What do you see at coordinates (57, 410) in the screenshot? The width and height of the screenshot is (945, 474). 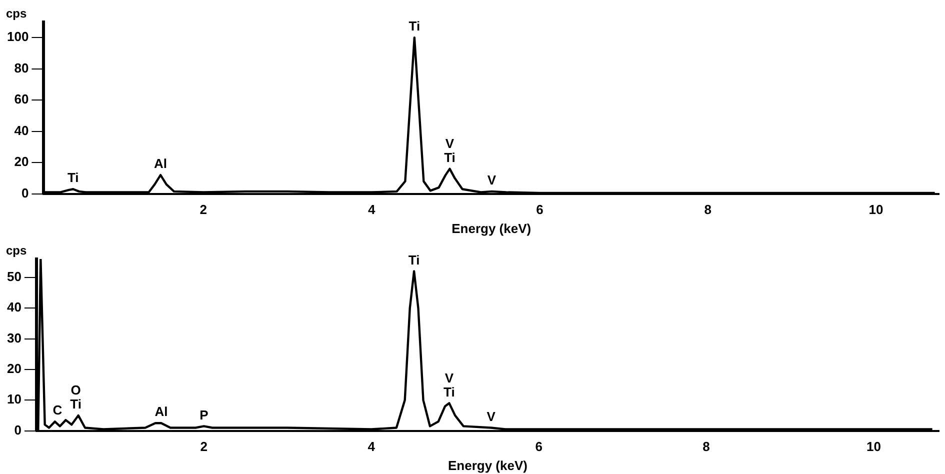 I see `annotation: C` at bounding box center [57, 410].